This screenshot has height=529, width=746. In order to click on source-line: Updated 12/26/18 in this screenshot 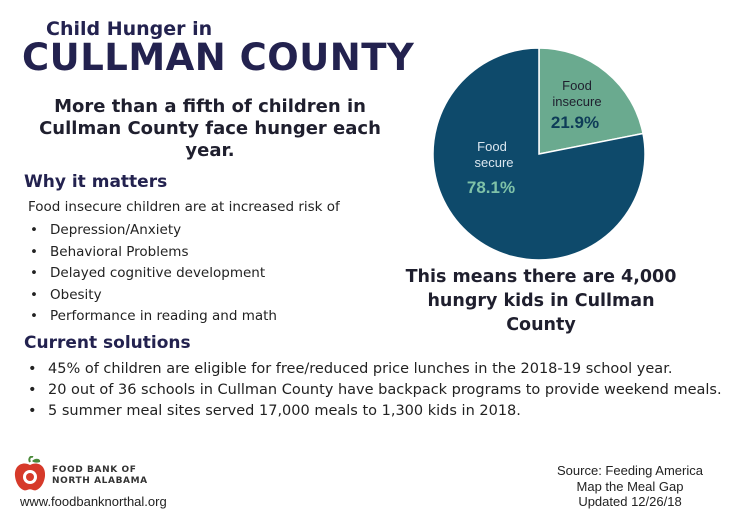, I will do `click(630, 501)`.